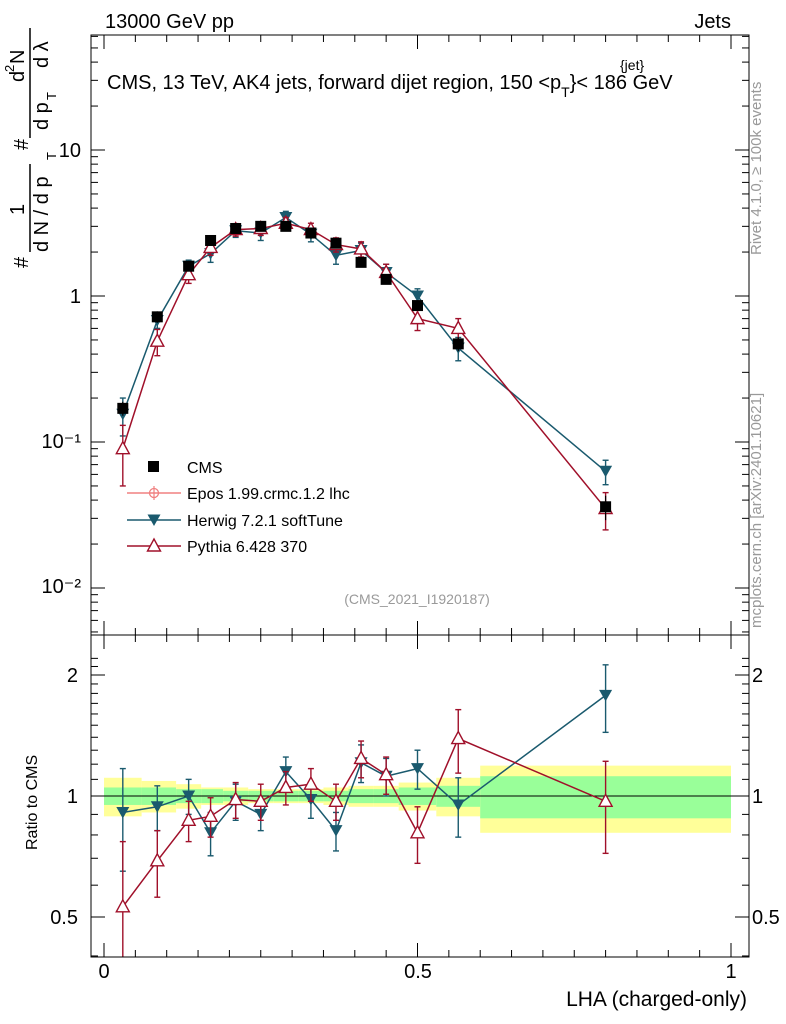 The image size is (786, 1024). Describe the element at coordinates (712, 22) in the screenshot. I see `category-label: Jets` at that location.